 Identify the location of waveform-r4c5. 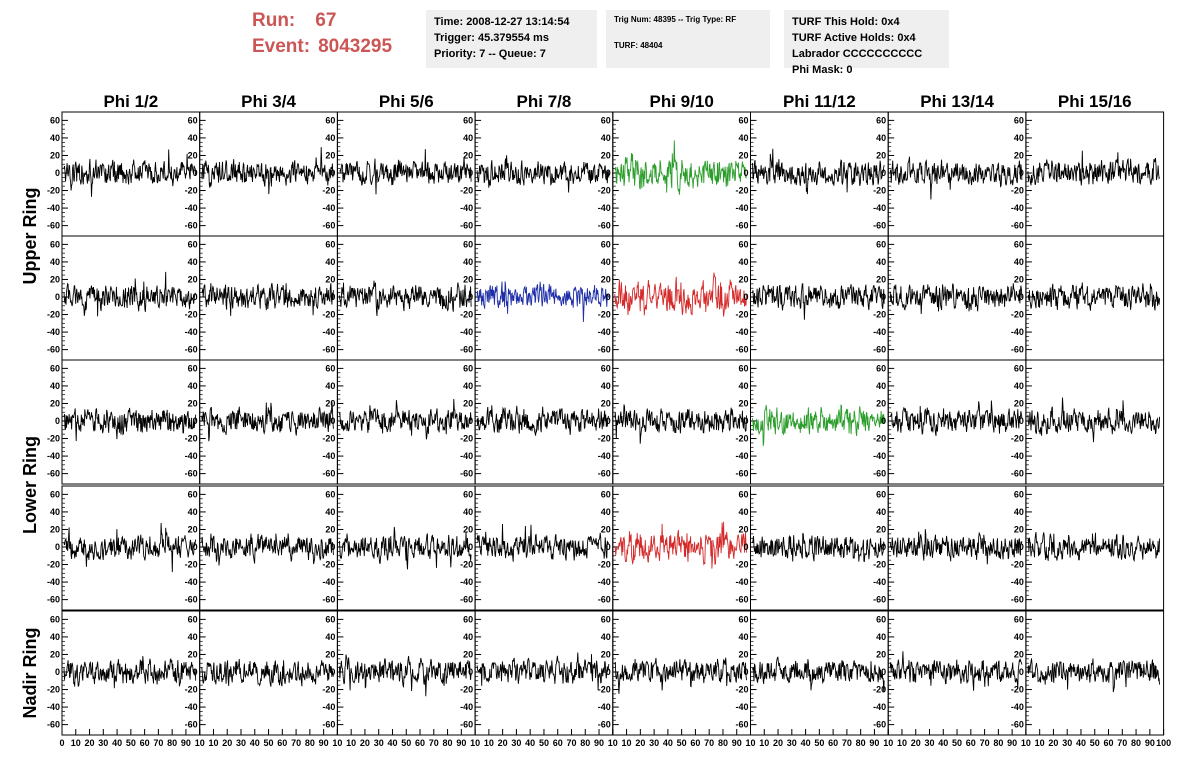
(818, 674).